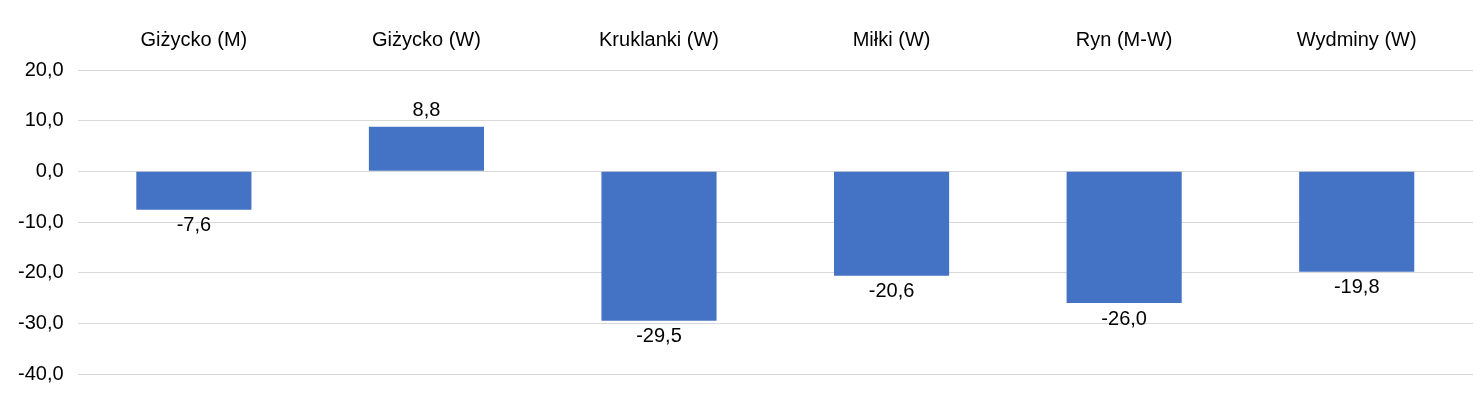 The image size is (1481, 400). What do you see at coordinates (44, 119) in the screenshot?
I see `y-tick-label: 10,0` at bounding box center [44, 119].